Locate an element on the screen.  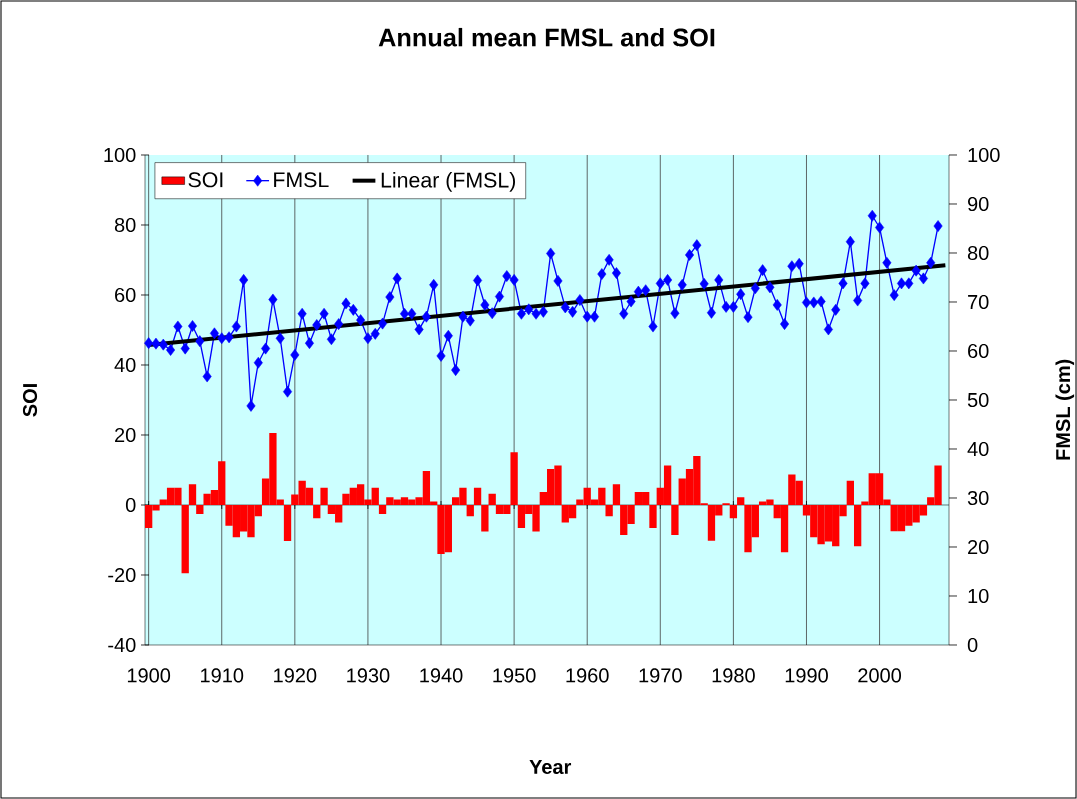
legend-label: Linear (FMSL) is located at coordinates (448, 181).